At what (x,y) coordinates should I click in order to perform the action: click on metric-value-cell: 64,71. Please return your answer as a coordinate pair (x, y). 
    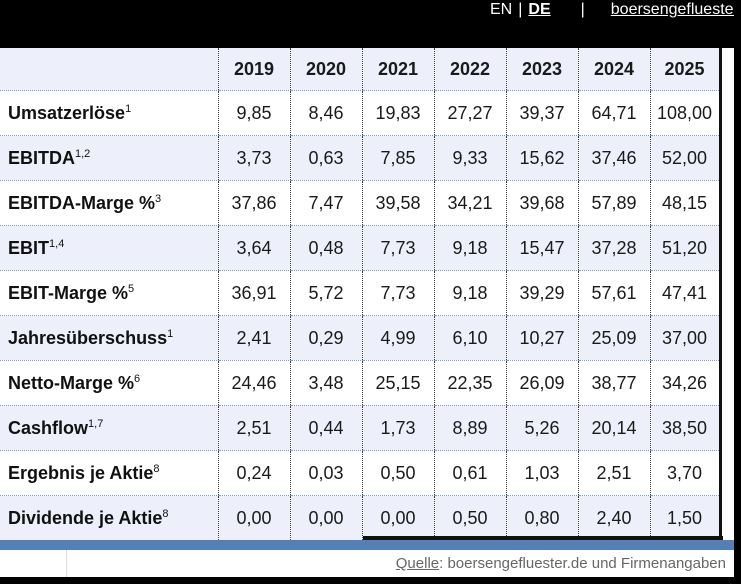
    Looking at the image, I should click on (613, 113).